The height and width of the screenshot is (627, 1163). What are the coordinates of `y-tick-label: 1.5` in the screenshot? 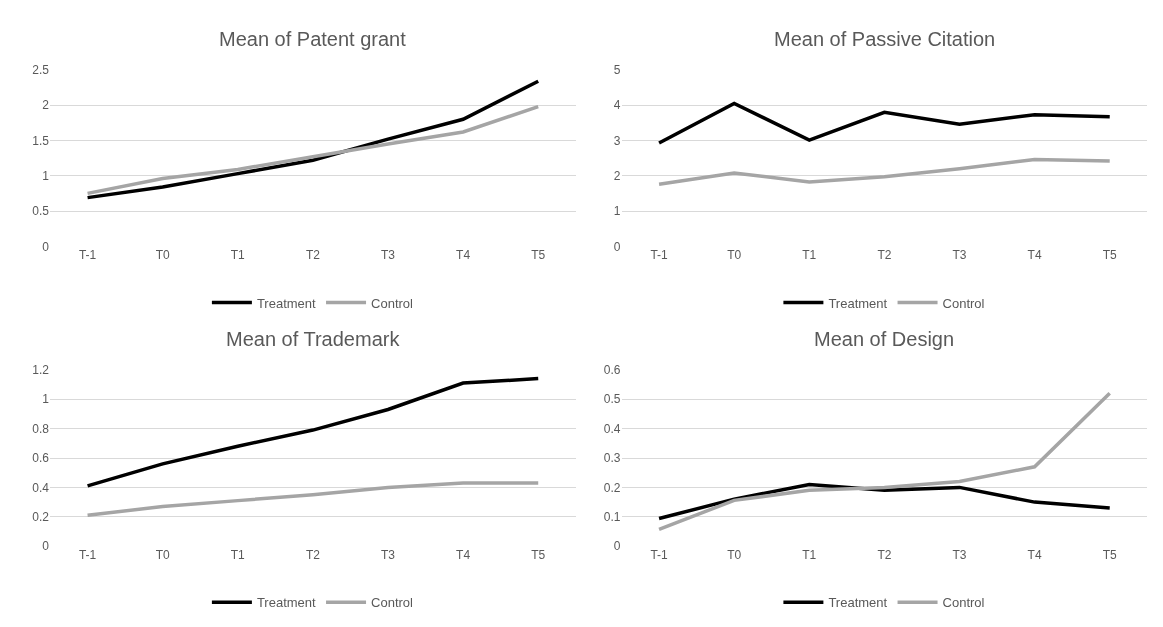 It's located at (41, 140).